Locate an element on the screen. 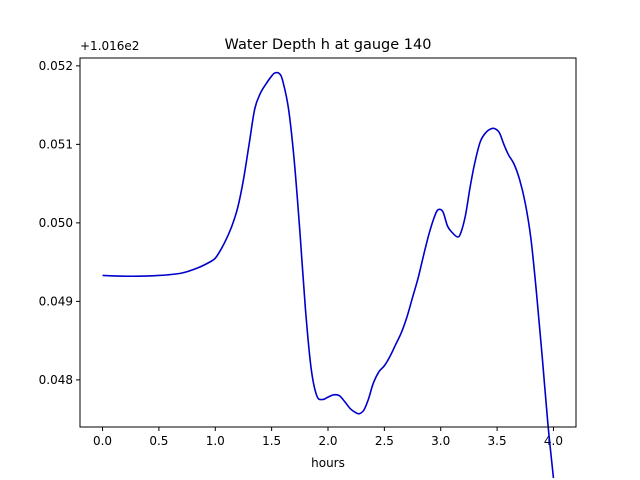  chart-title: Water Depth h at gauge 140 is located at coordinates (328, 45).